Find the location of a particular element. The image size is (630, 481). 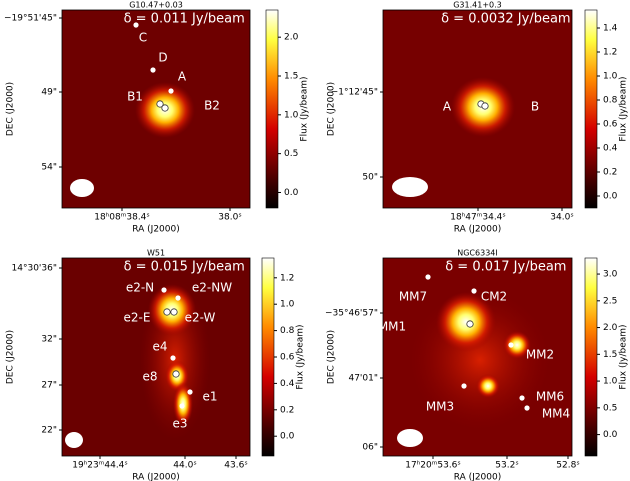

y-tick-label: −19°51'45" is located at coordinates (30, 19).